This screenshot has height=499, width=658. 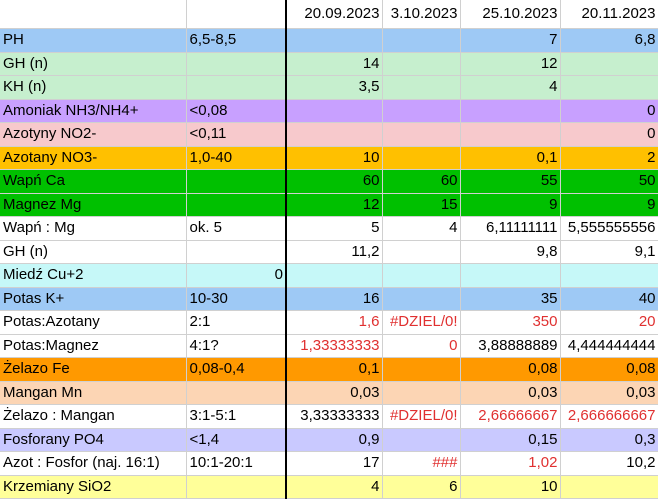 What do you see at coordinates (236, 111) in the screenshot?
I see `table-cell: <0,08` at bounding box center [236, 111].